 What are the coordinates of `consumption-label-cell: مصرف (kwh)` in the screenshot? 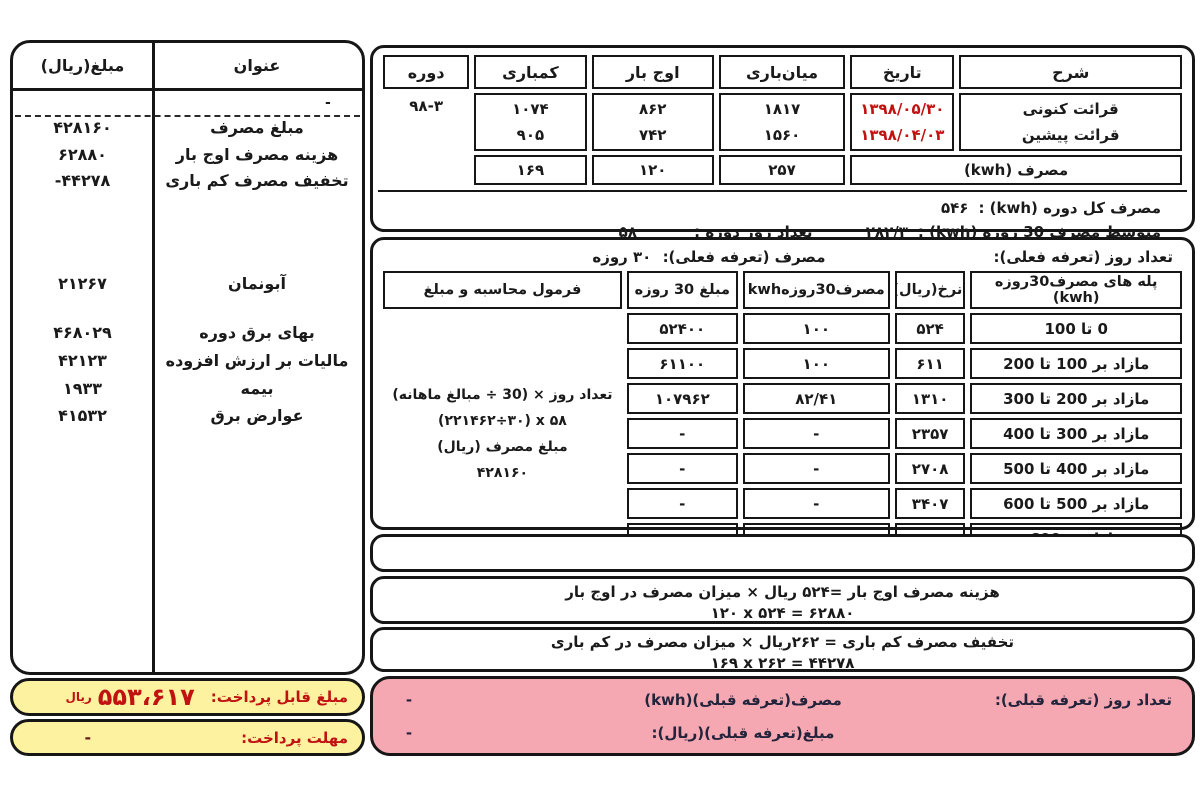 It's located at (1016, 170).